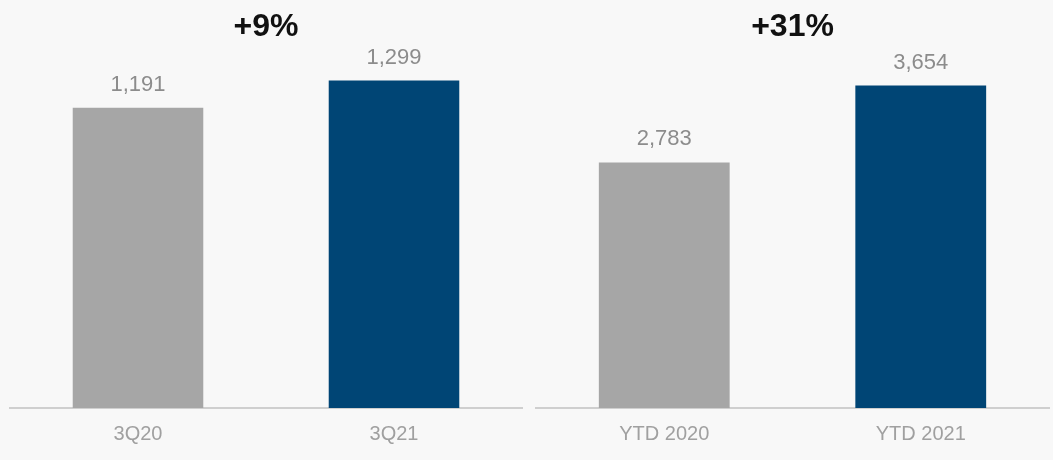  Describe the element at coordinates (664, 138) in the screenshot. I see `data-label: 2,783` at that location.